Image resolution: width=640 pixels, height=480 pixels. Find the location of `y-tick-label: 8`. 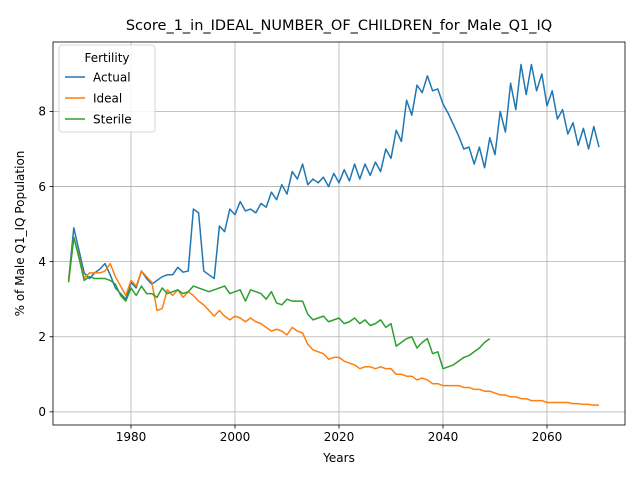

y-tick-label: 8 is located at coordinates (42, 112).